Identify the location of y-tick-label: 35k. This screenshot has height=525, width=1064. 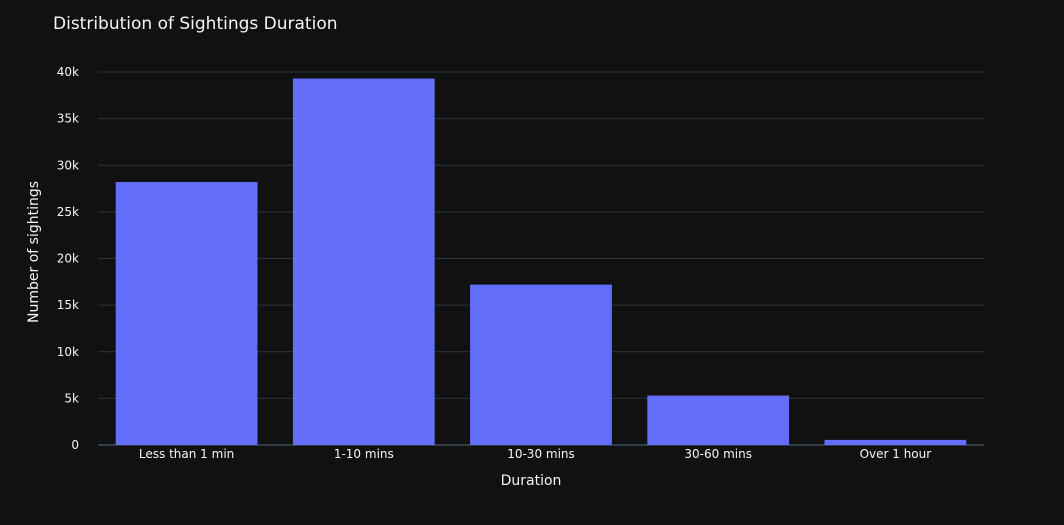
(68, 119).